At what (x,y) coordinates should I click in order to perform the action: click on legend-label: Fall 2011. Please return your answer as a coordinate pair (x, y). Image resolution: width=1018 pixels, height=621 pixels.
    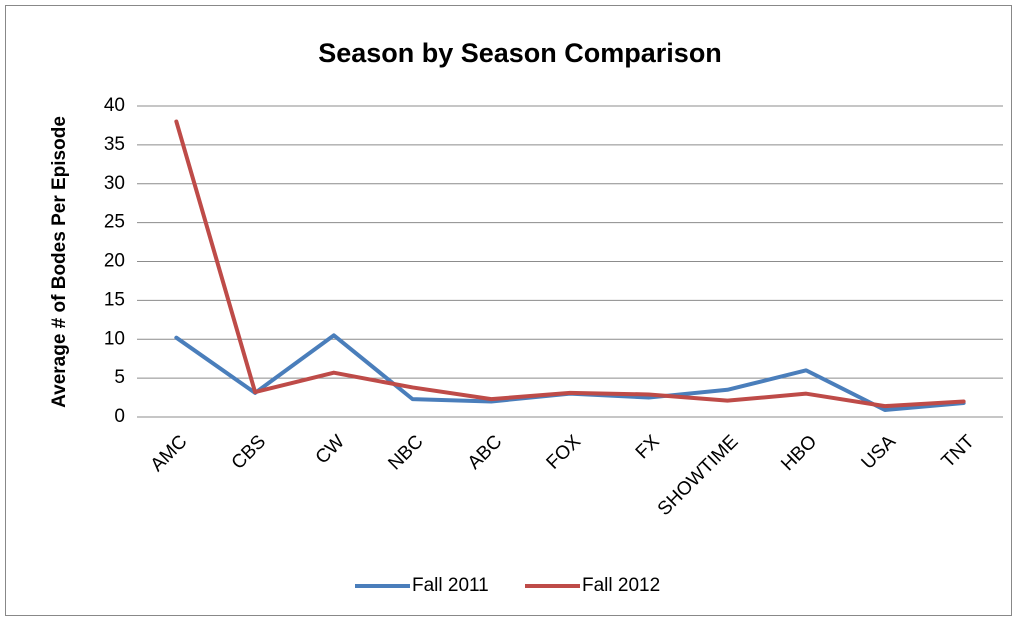
    Looking at the image, I should click on (450, 585).